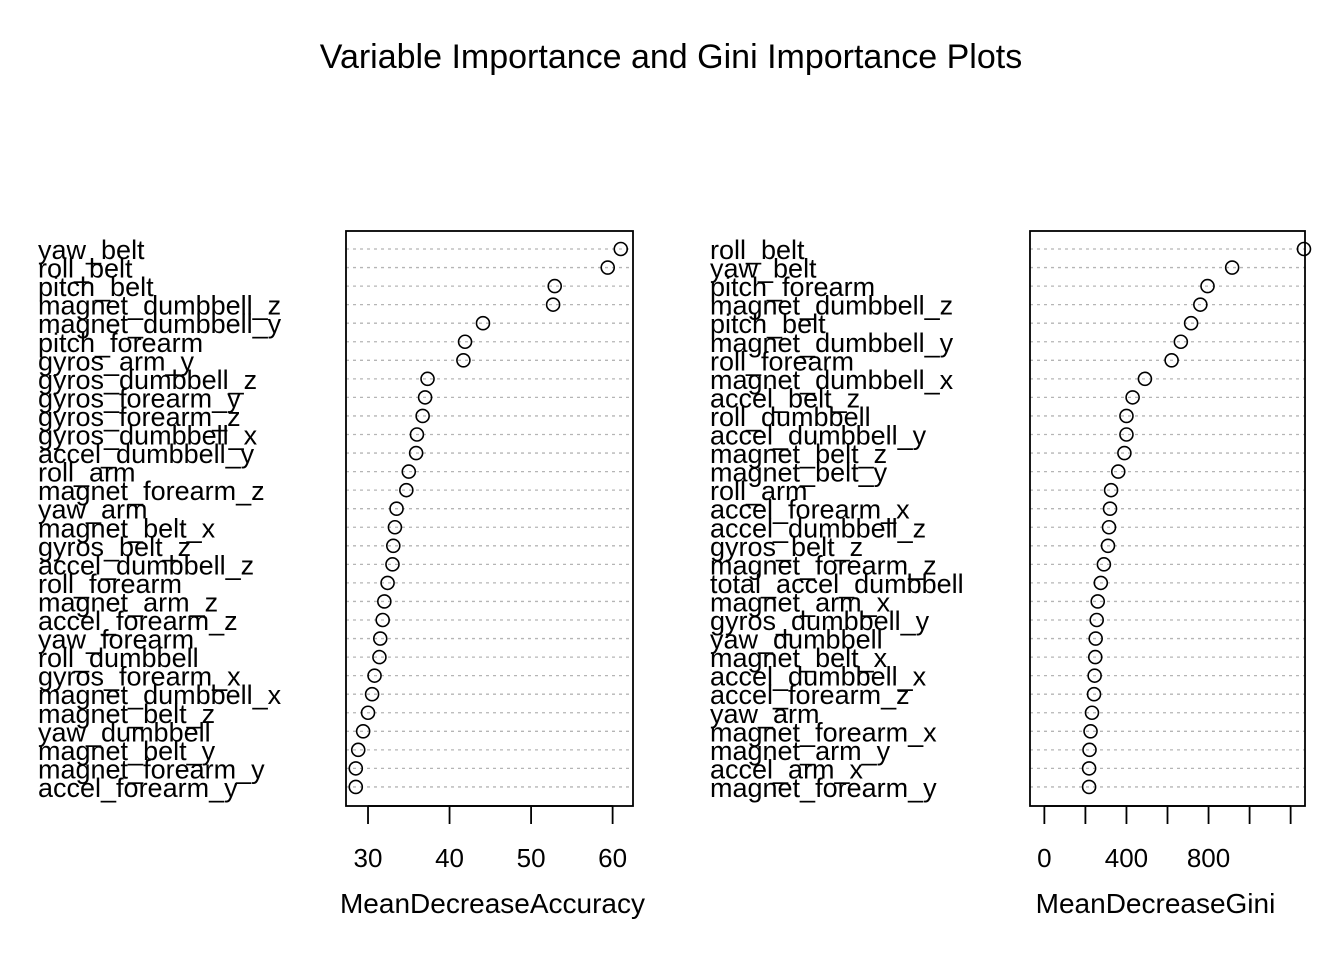 This screenshot has height=960, width=1344. What do you see at coordinates (799, 658) in the screenshot?
I see `gini-variable-label: magnet_belt_x` at bounding box center [799, 658].